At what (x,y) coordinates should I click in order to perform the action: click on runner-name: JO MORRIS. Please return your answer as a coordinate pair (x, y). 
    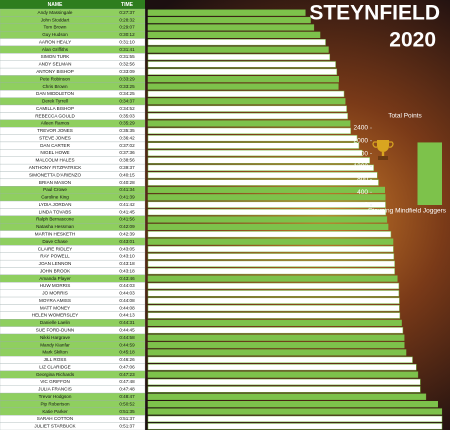
    Looking at the image, I should click on (55, 293).